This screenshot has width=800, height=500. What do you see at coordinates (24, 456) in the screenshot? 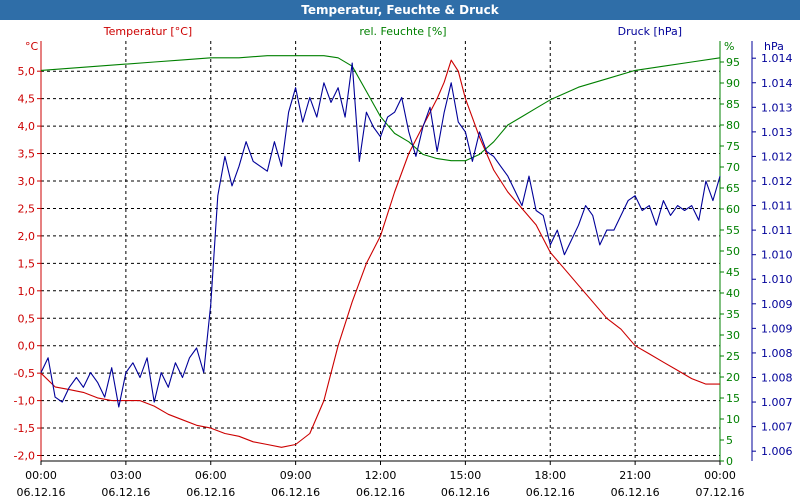
I see `temperature-tick-label: -2,0` at bounding box center [24, 456].